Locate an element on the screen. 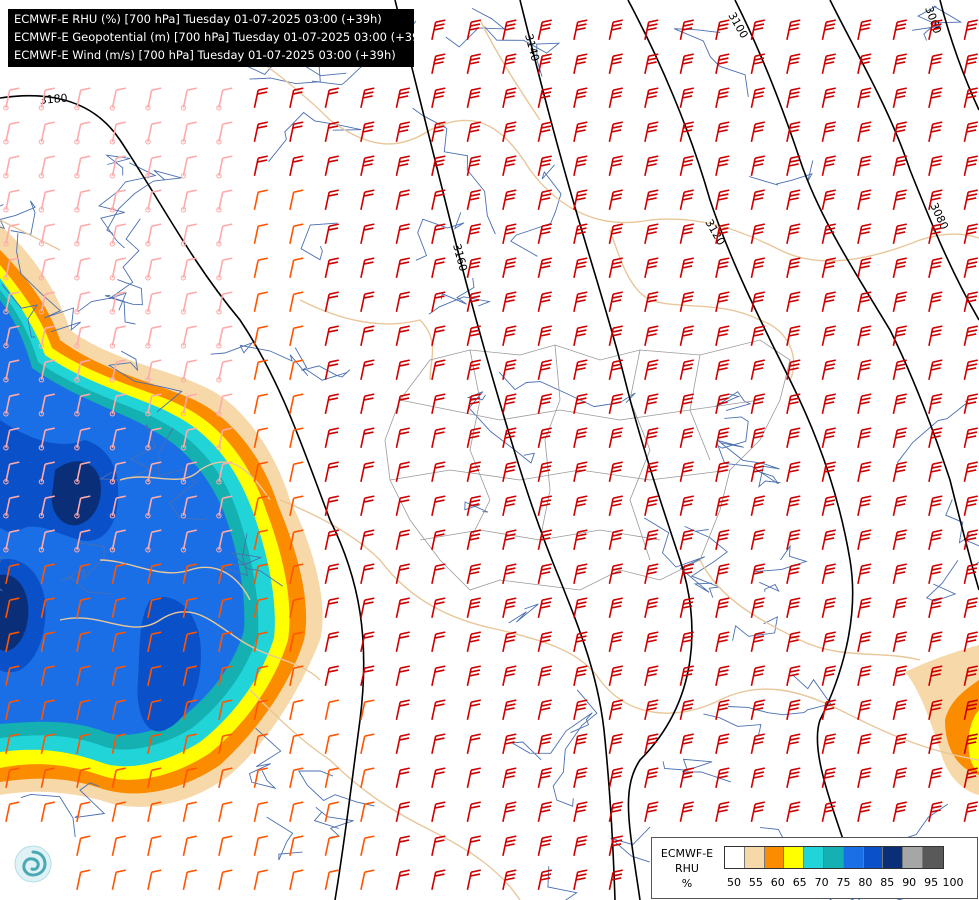 This screenshot has height=900, width=979. legend-label: 65 is located at coordinates (799, 882).